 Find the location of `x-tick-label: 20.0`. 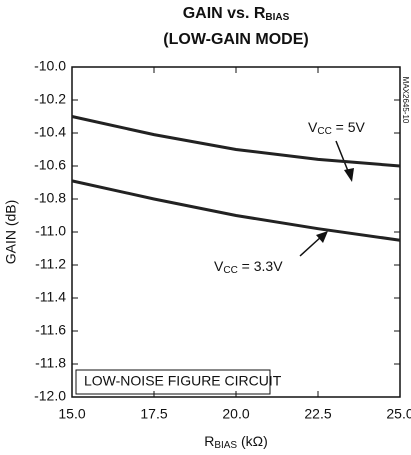

x-tick-label: 20.0 is located at coordinates (235, 414).